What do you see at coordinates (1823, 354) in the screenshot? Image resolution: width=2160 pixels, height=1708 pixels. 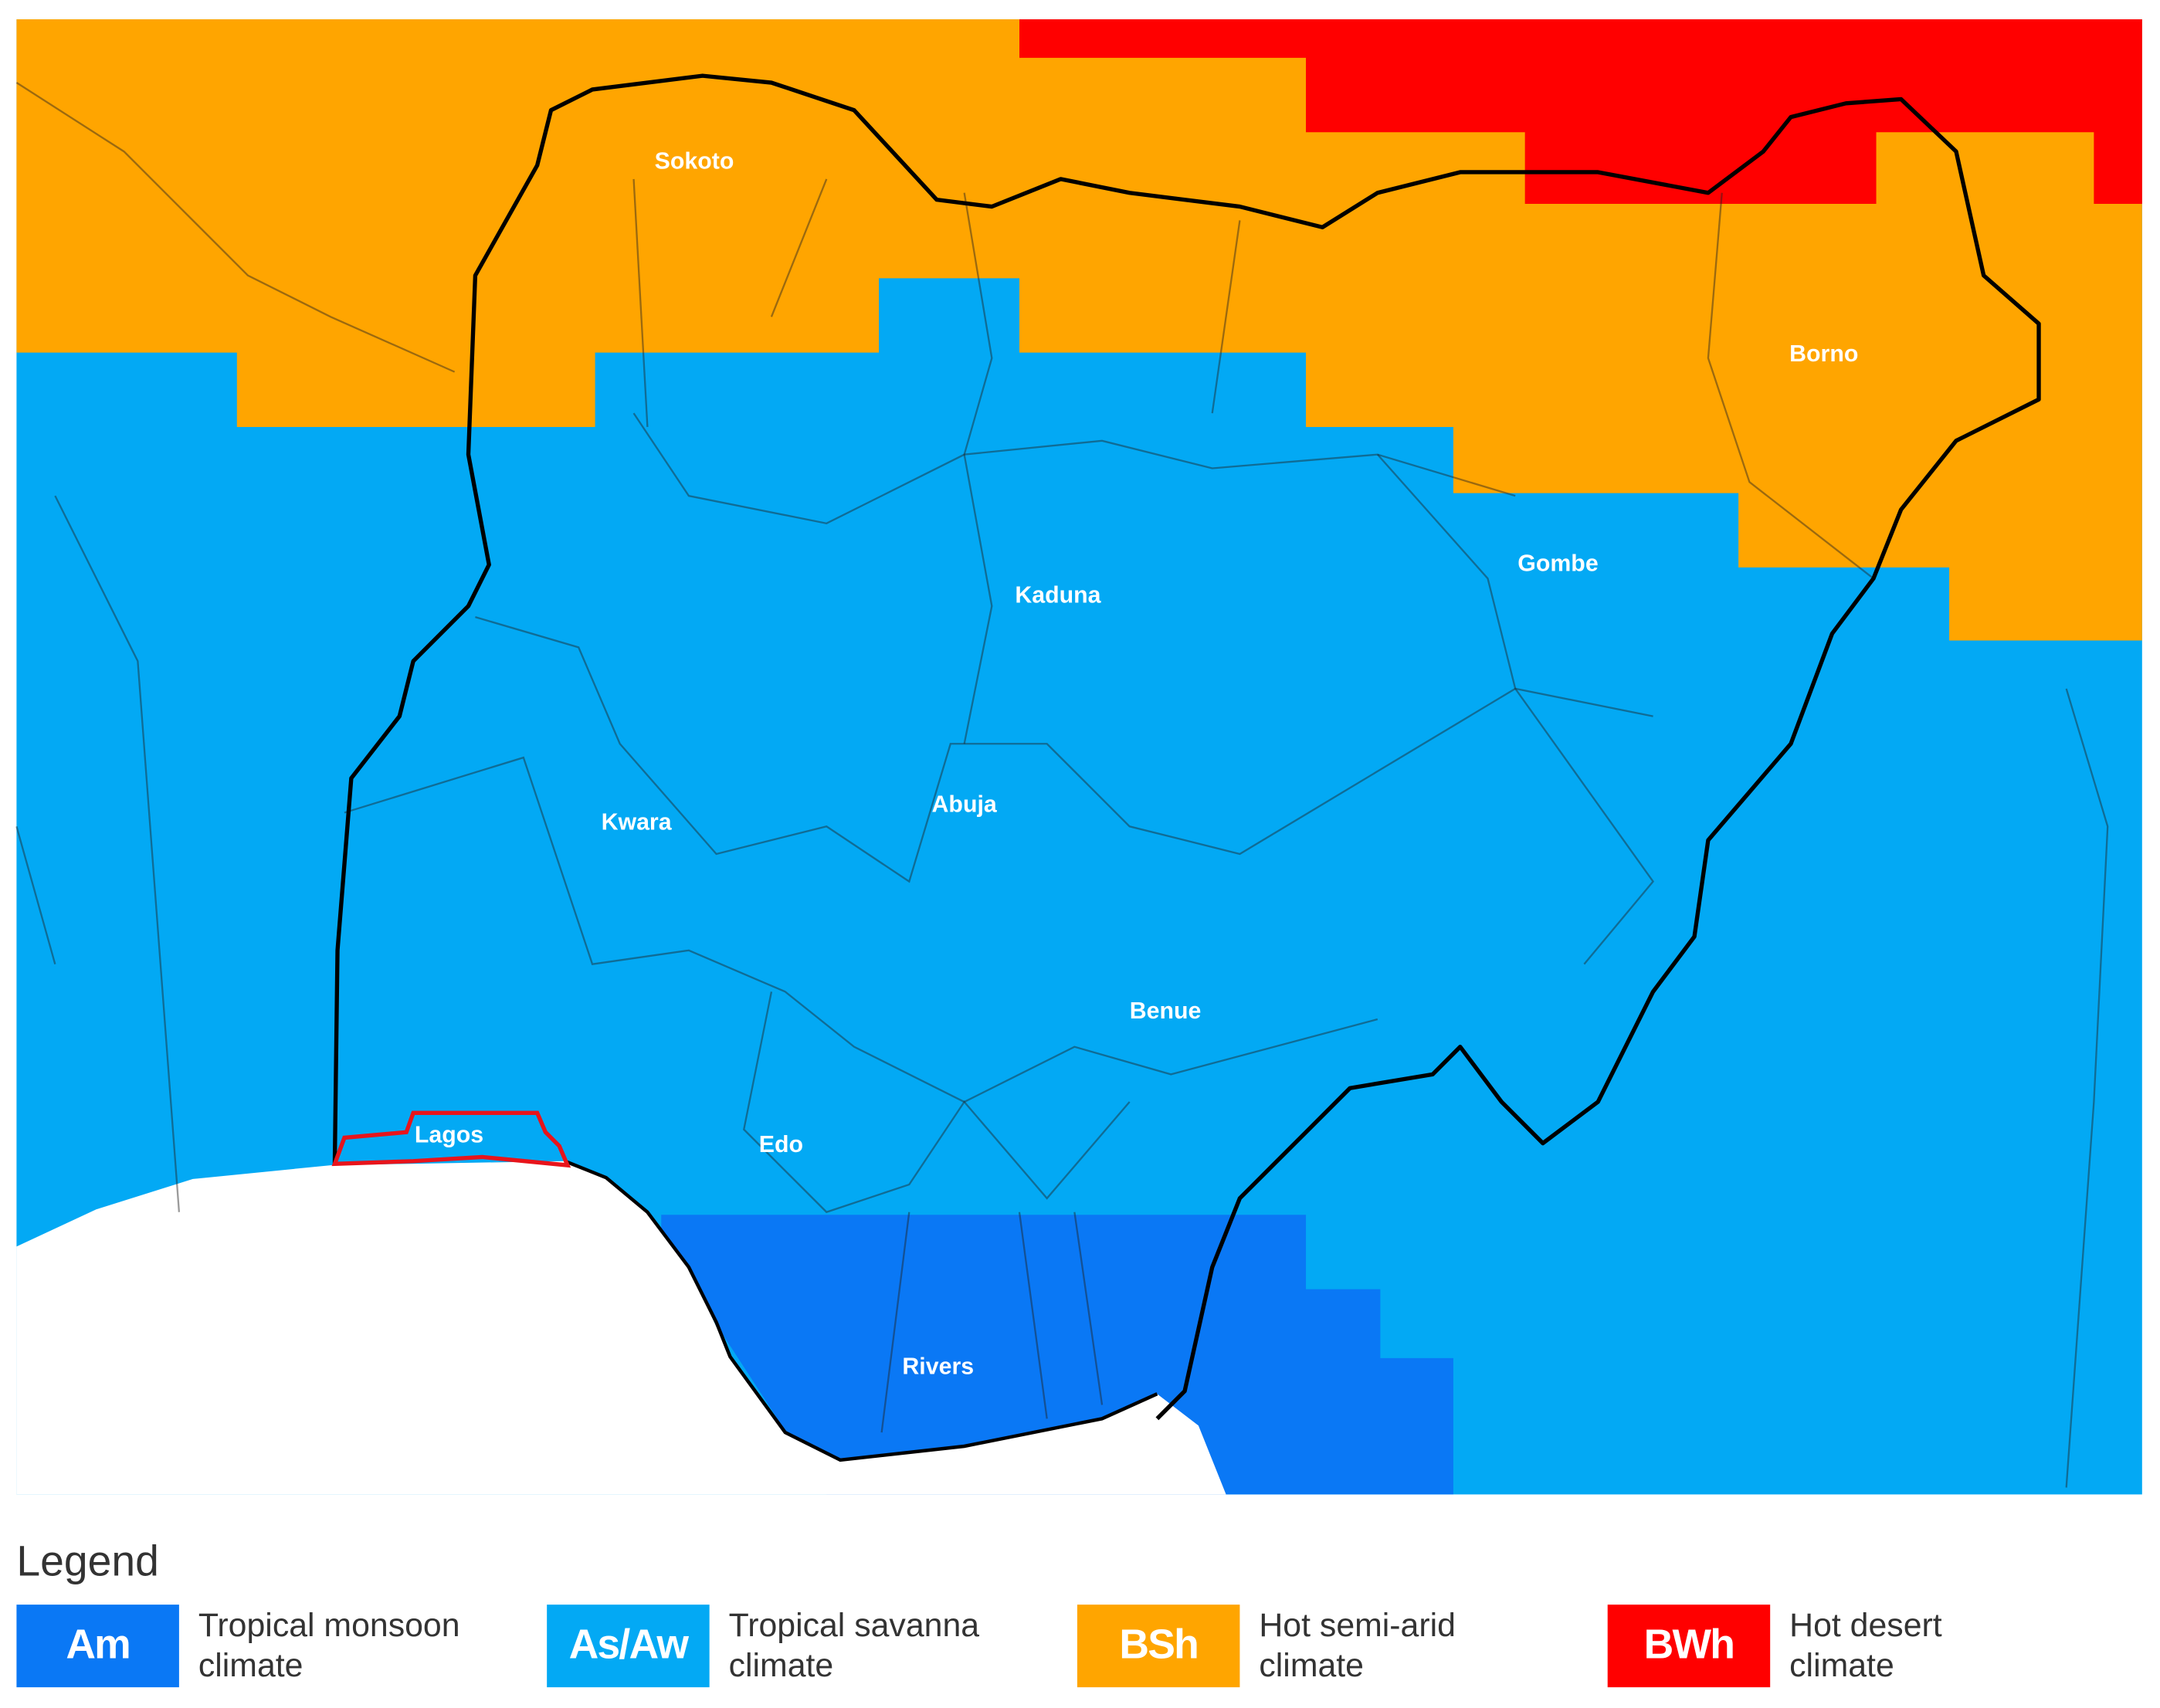 I see `state-label: Borno` at bounding box center [1823, 354].